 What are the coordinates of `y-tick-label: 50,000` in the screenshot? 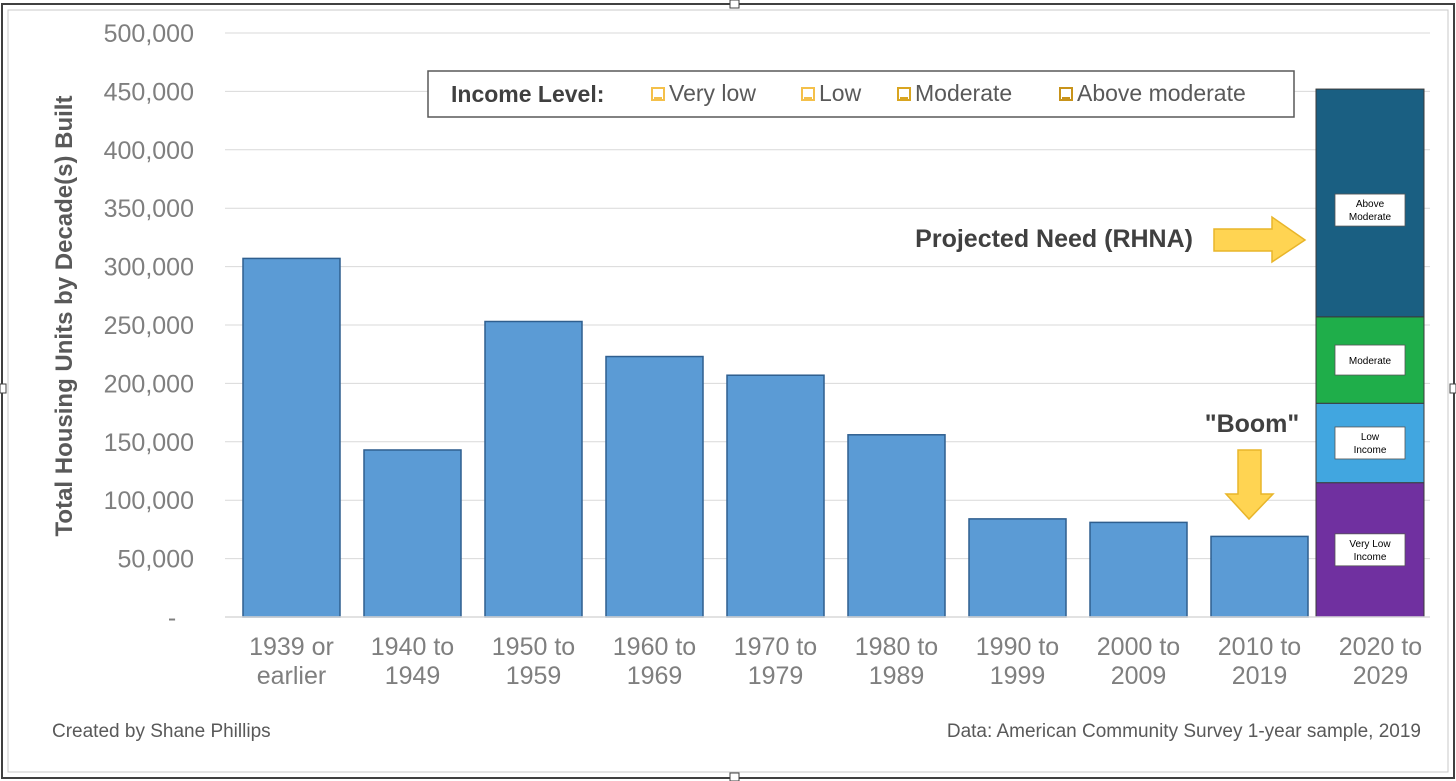 It's located at (156, 560).